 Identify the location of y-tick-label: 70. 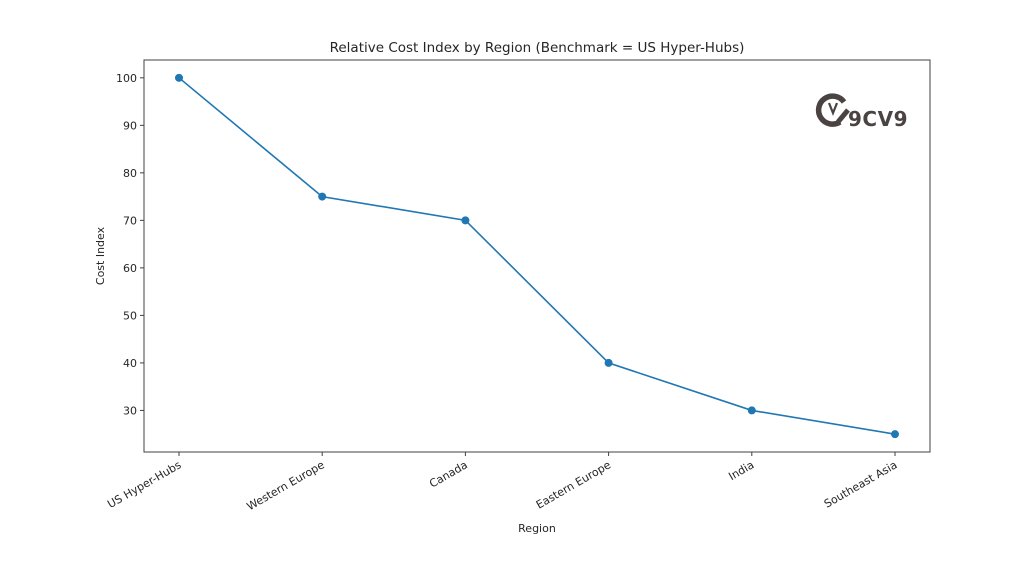
(130, 220).